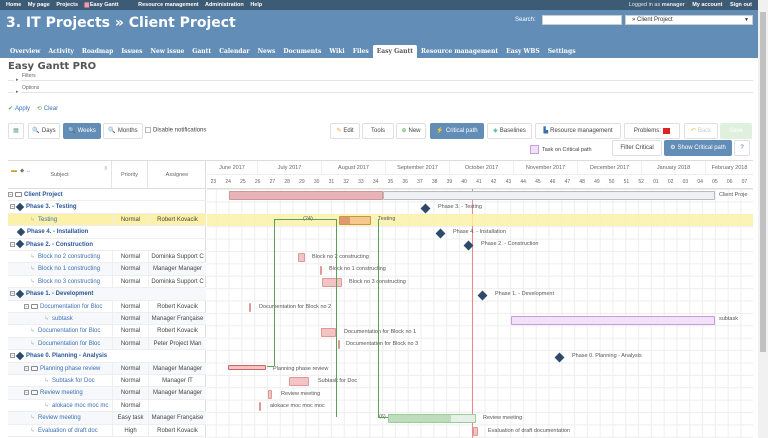 The image size is (768, 438). Describe the element at coordinates (107, 393) in the screenshot. I see `table-row: − Review meeting Normal Manager Manager` at that location.